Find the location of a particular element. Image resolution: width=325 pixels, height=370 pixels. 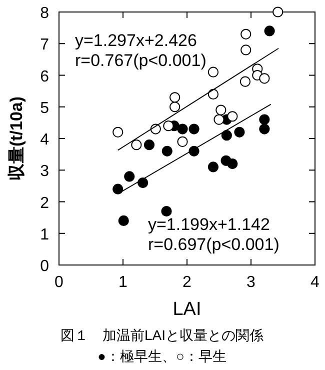

annotation: r=0.767(p<0.001) is located at coordinates (140, 60).